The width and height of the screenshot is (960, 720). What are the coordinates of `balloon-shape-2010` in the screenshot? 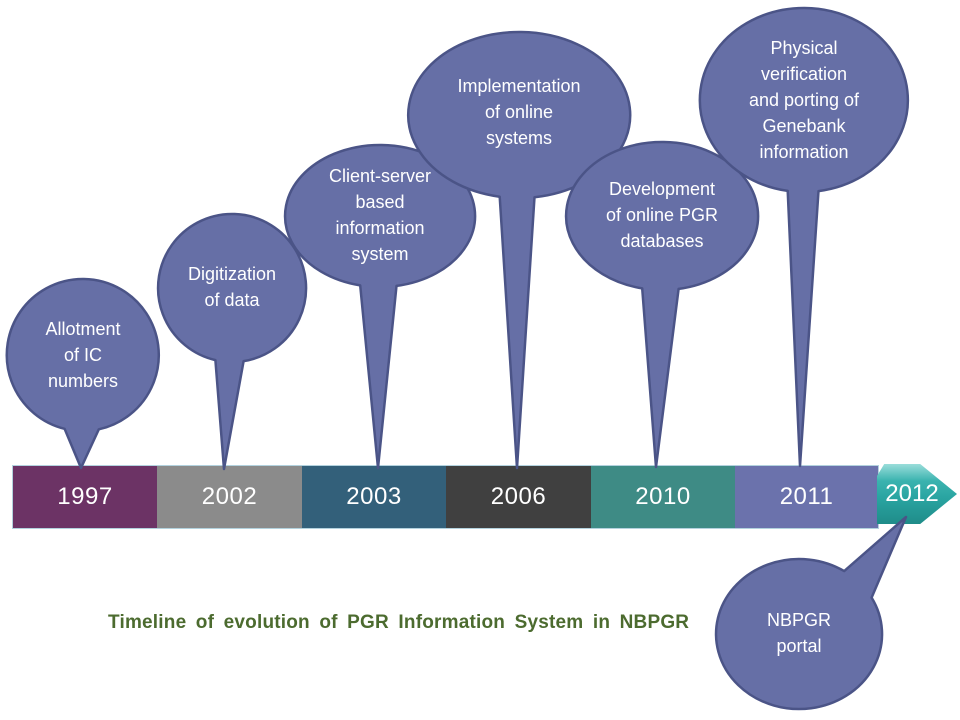 It's located at (662, 304).